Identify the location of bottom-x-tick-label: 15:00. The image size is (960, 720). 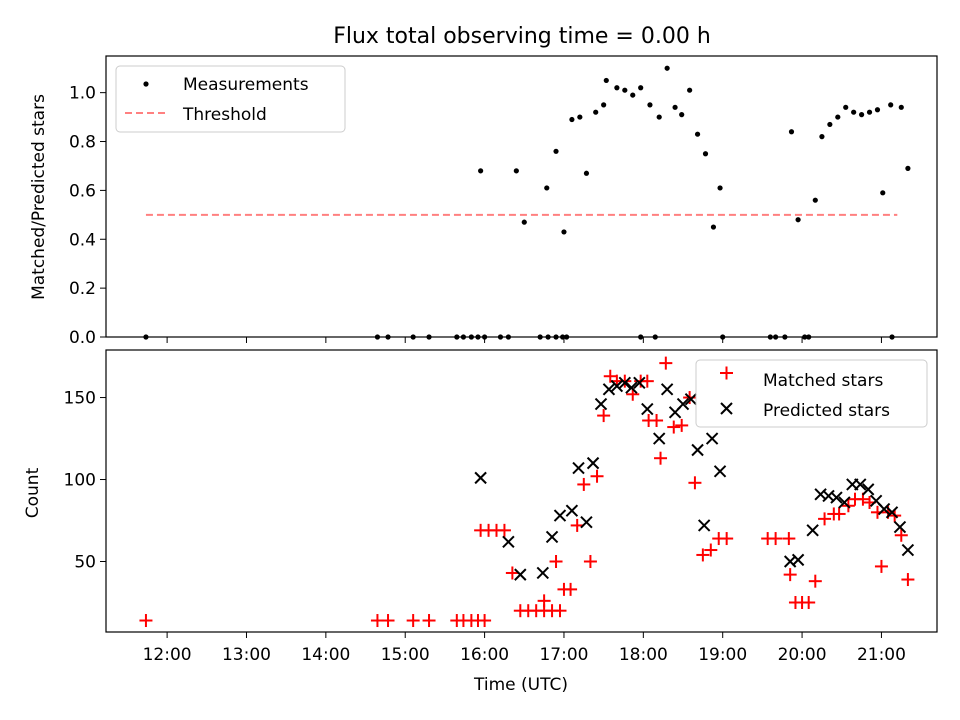
(405, 655).